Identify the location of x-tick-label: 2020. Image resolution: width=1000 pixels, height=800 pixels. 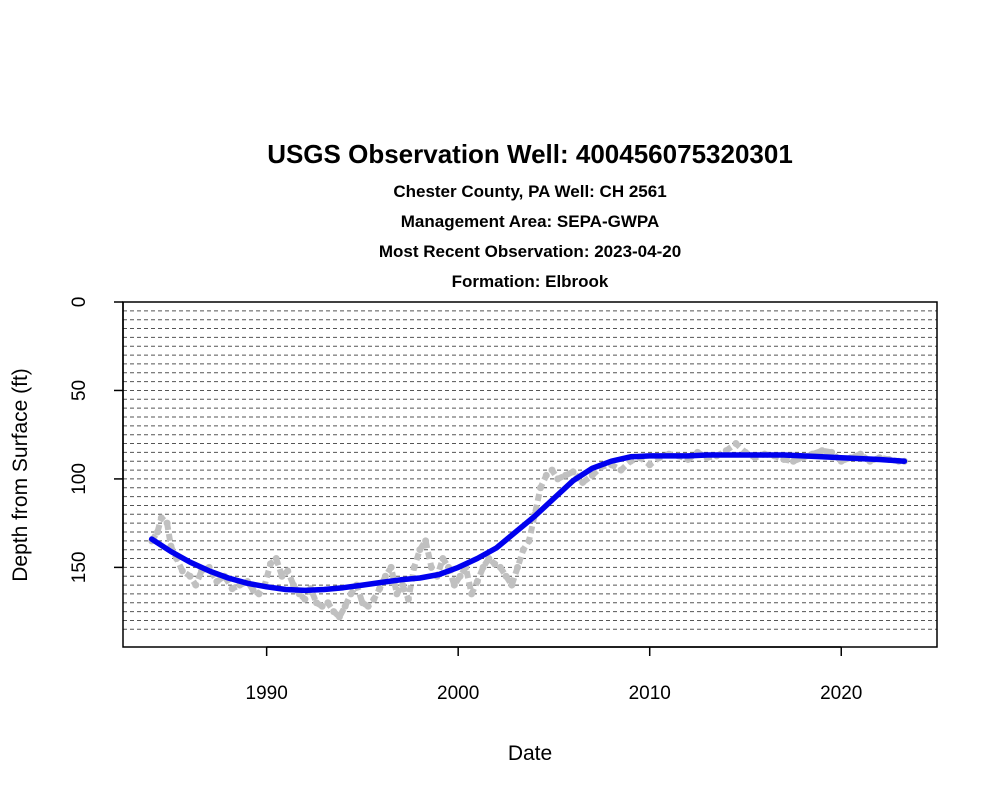
(841, 693).